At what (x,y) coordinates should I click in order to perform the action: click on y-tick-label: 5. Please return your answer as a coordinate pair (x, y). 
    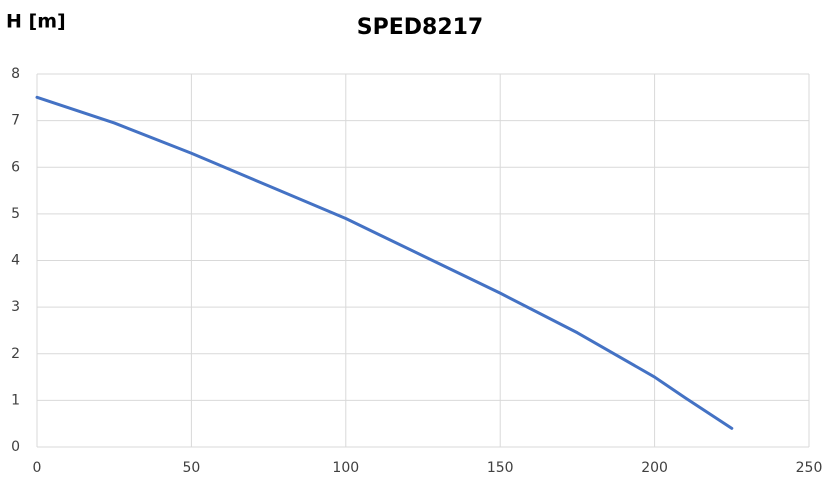
    Looking at the image, I should click on (15, 214).